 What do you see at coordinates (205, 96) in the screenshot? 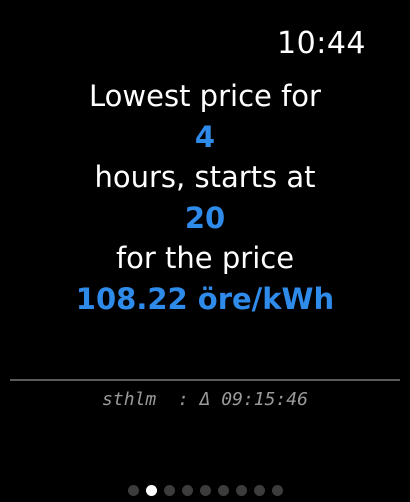
I see `message-intro: Lowest price for` at bounding box center [205, 96].